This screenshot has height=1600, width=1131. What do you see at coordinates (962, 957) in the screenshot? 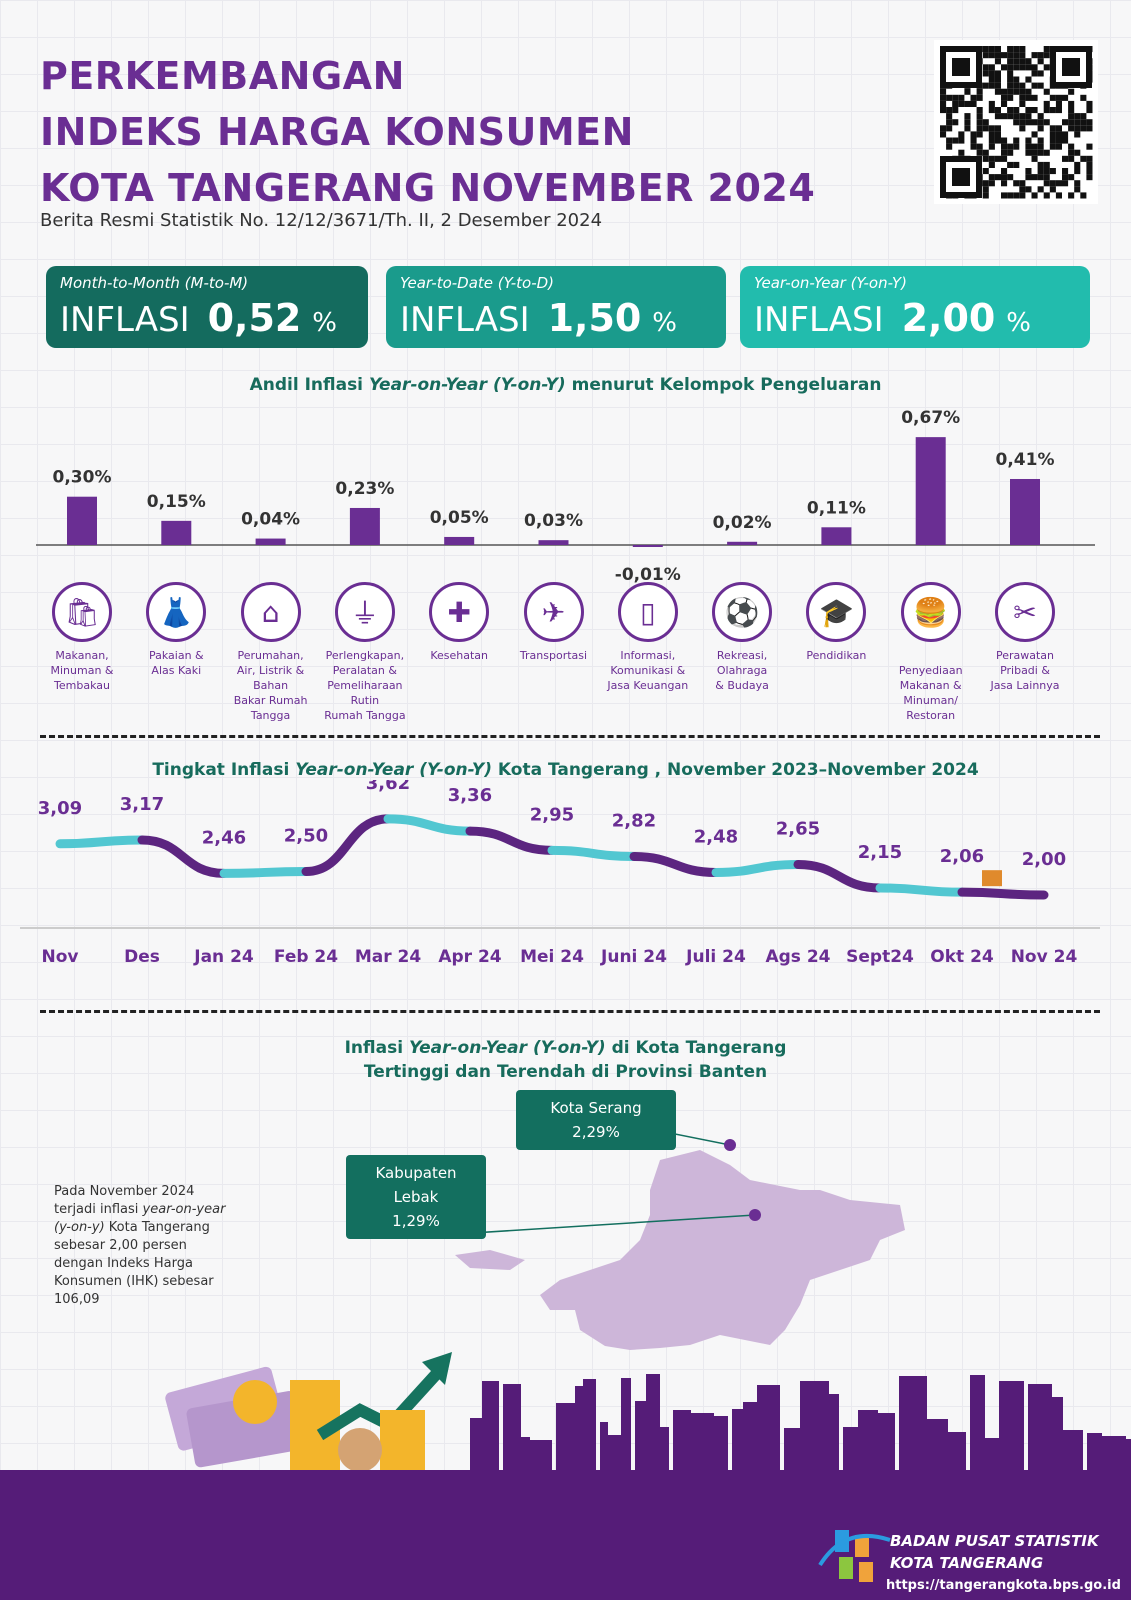
I see `x-tick-label: Okt 24` at bounding box center [962, 957].